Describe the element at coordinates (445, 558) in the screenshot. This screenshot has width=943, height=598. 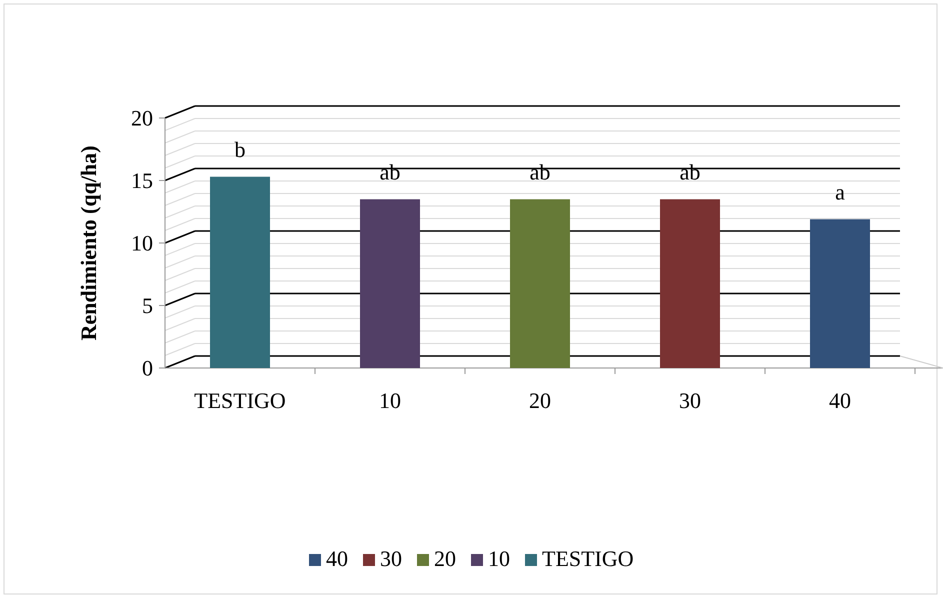
I see `legend-label: 20` at that location.